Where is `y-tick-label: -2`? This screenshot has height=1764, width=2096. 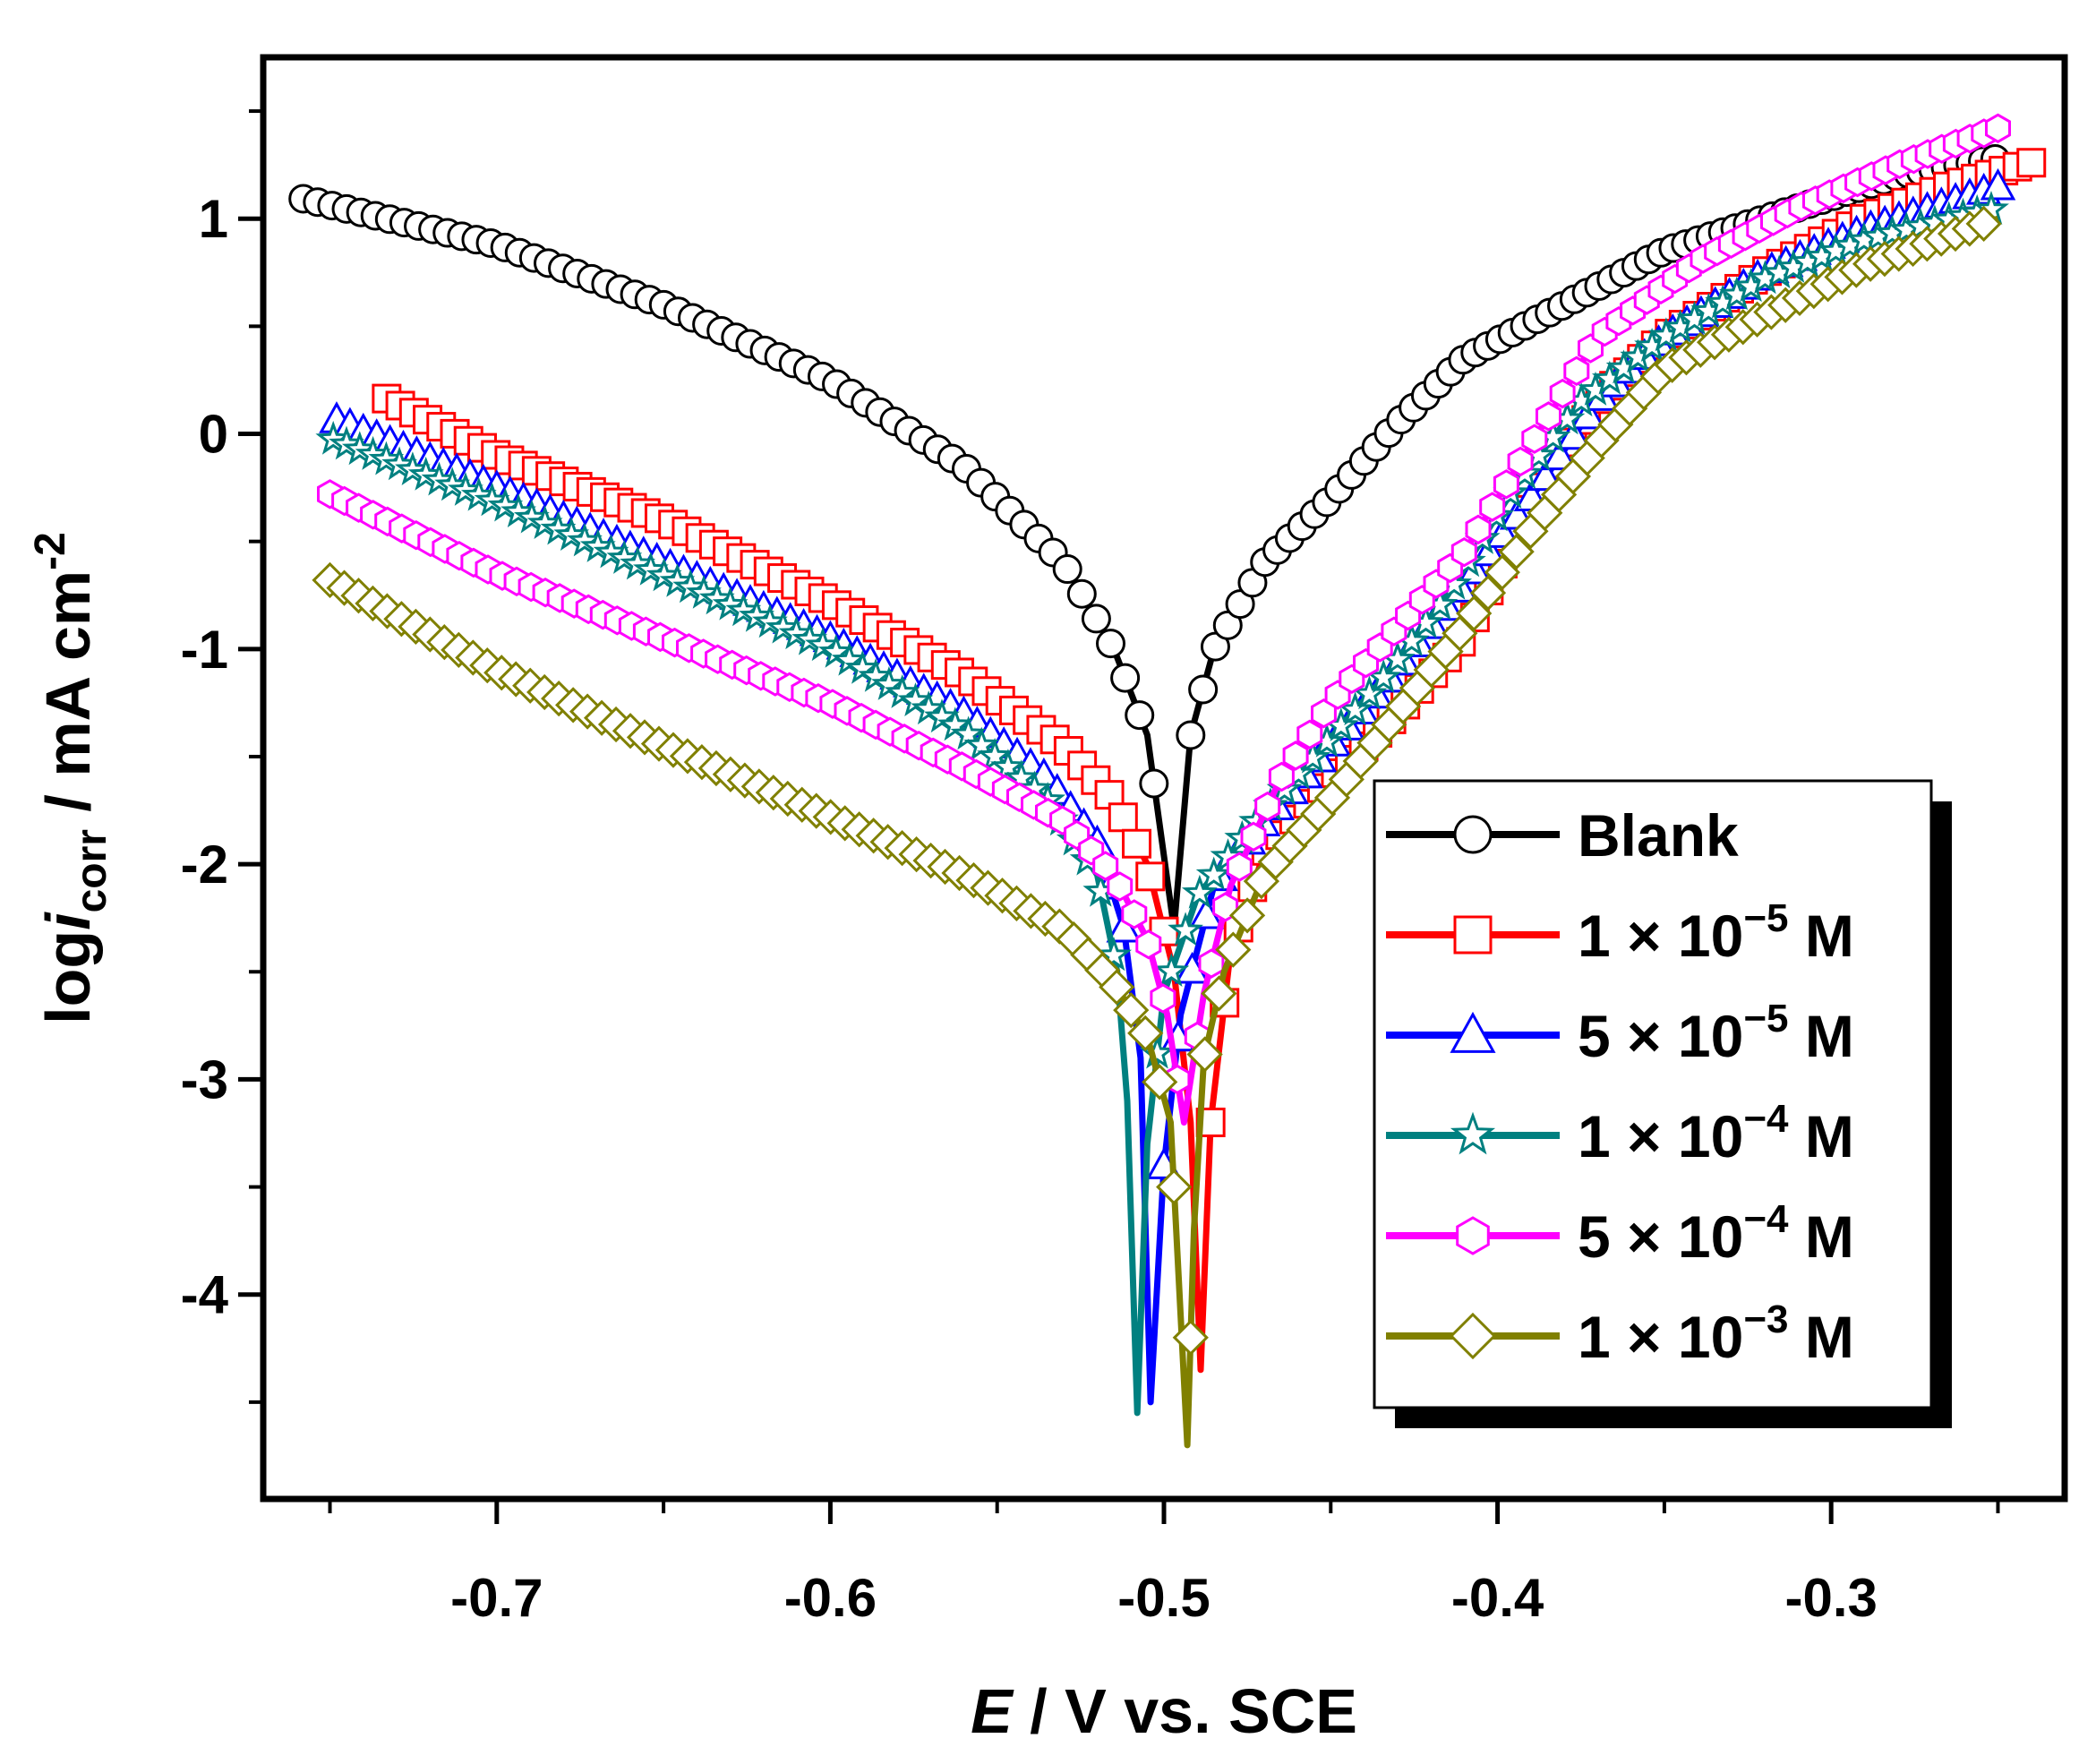
y-tick-label: -2 is located at coordinates (204, 865).